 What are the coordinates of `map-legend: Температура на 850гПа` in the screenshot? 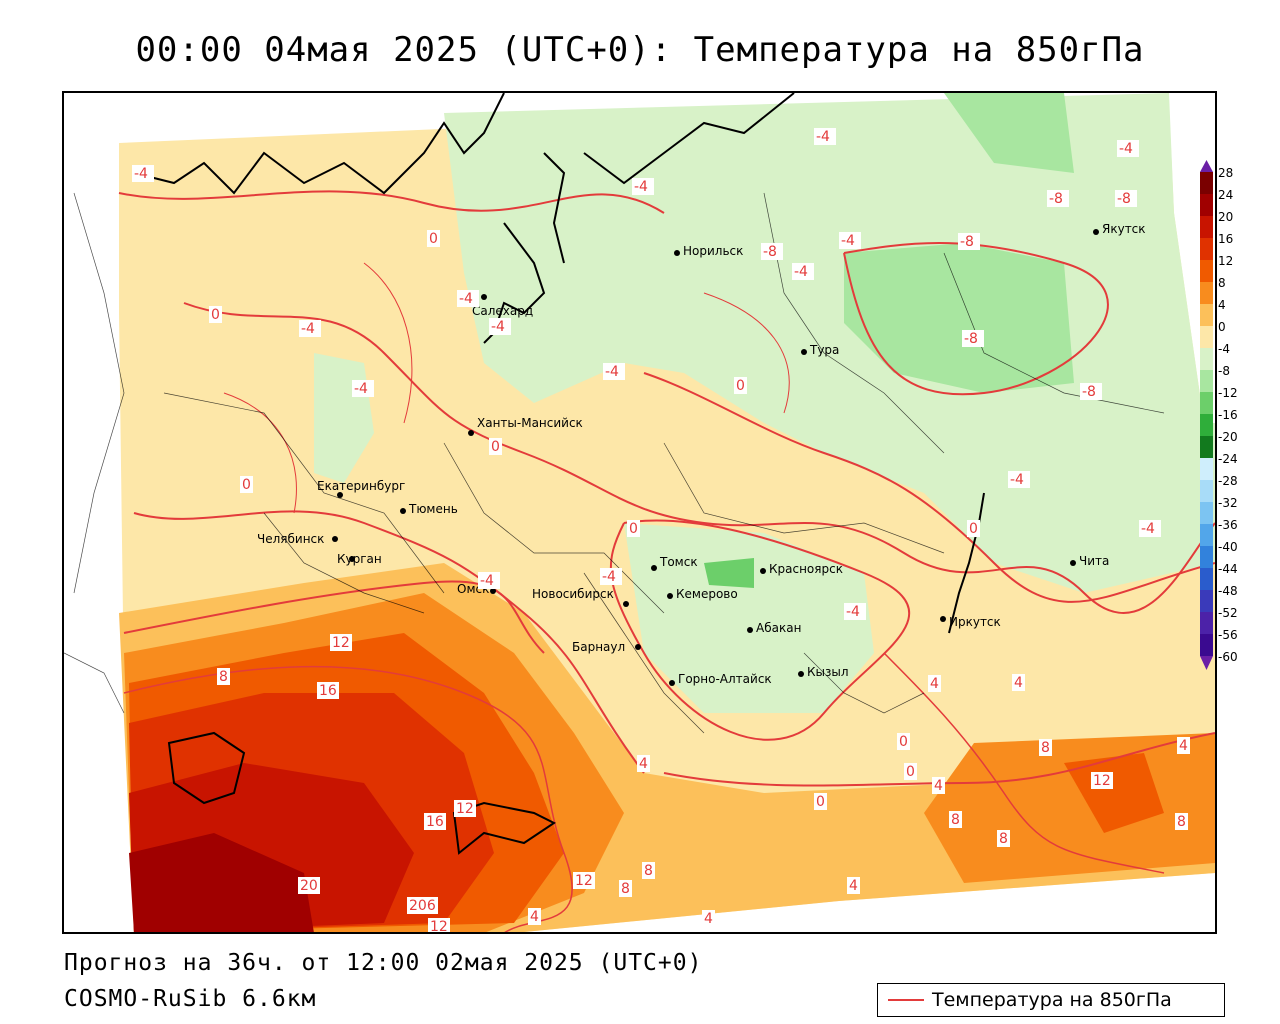 It's located at (1051, 1000).